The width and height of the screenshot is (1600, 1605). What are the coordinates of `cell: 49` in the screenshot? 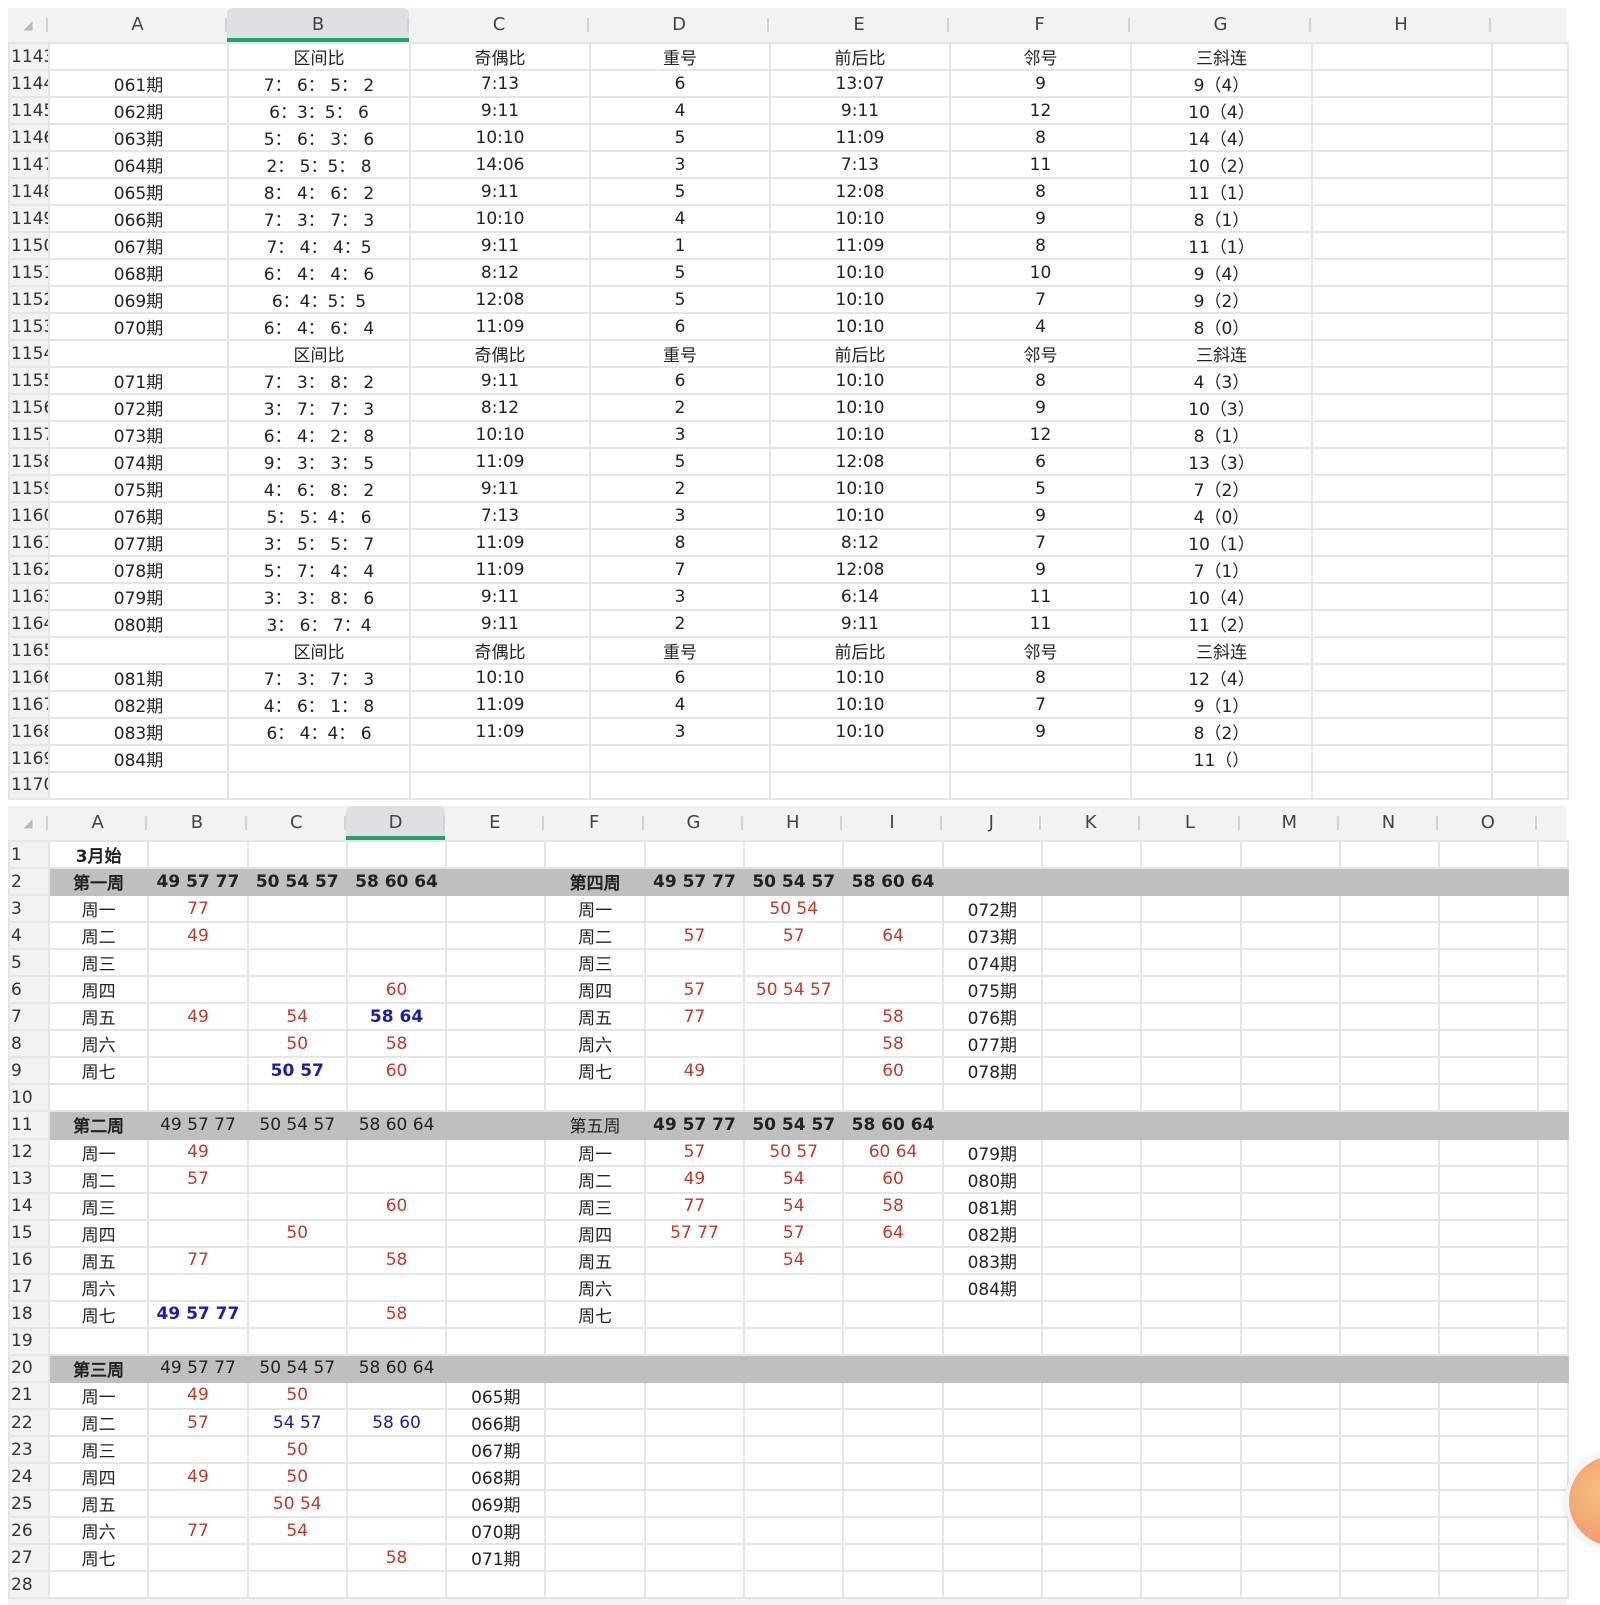 It's located at (198, 1395).